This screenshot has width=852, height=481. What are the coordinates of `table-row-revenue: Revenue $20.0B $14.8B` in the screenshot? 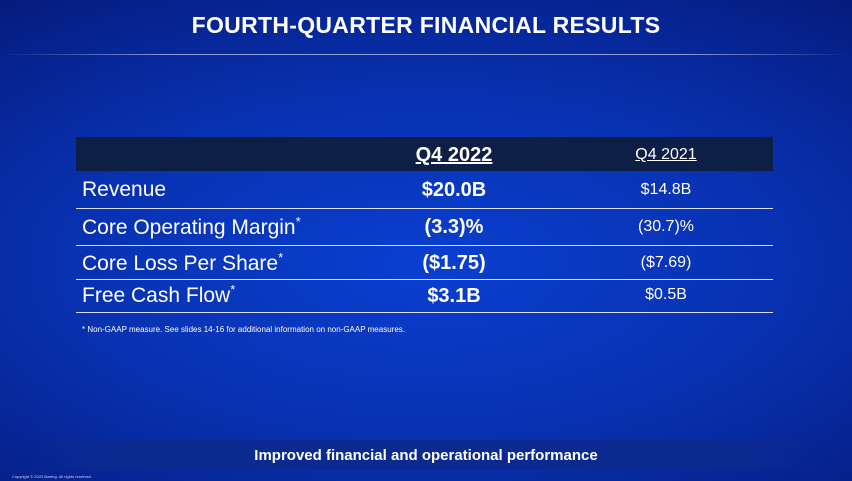 It's located at (424, 190).